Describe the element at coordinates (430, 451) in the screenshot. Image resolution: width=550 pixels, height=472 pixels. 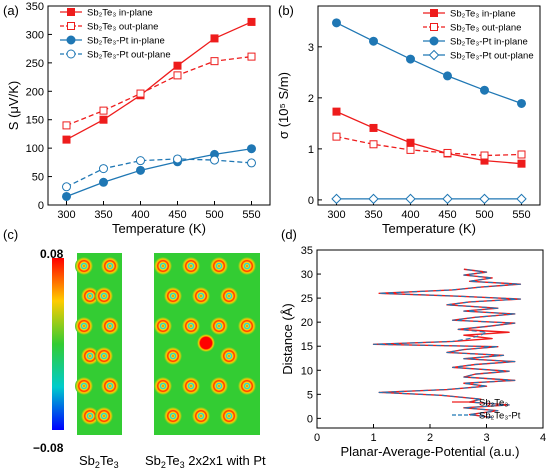
I see `x-axis-label: Planar-Average-Potential (a.u.)` at that location.